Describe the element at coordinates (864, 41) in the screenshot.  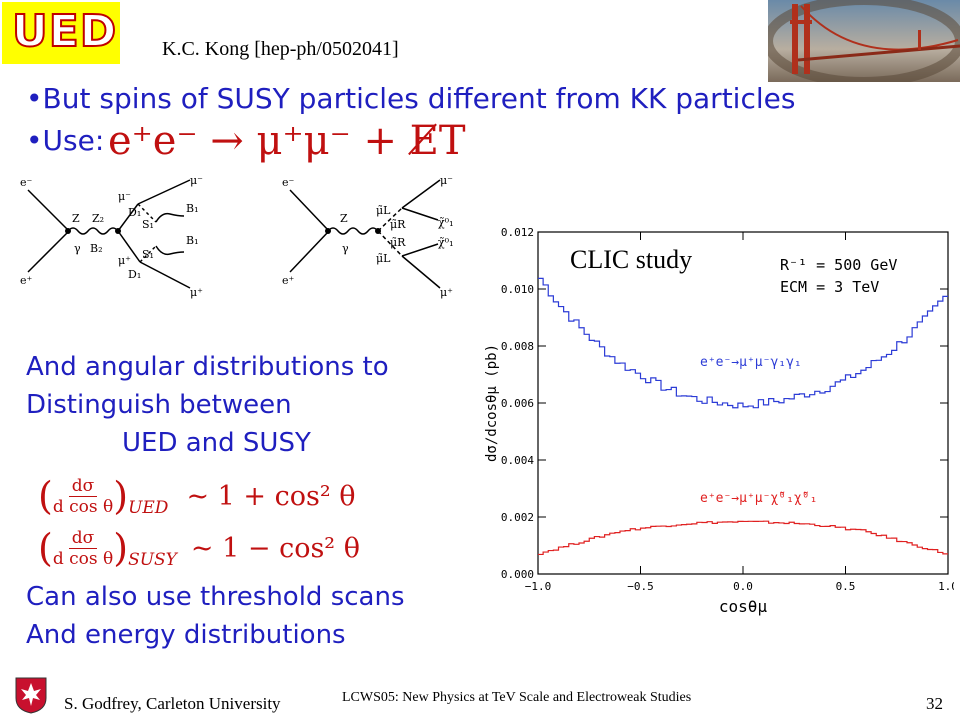
I see `bridge-photo` at that location.